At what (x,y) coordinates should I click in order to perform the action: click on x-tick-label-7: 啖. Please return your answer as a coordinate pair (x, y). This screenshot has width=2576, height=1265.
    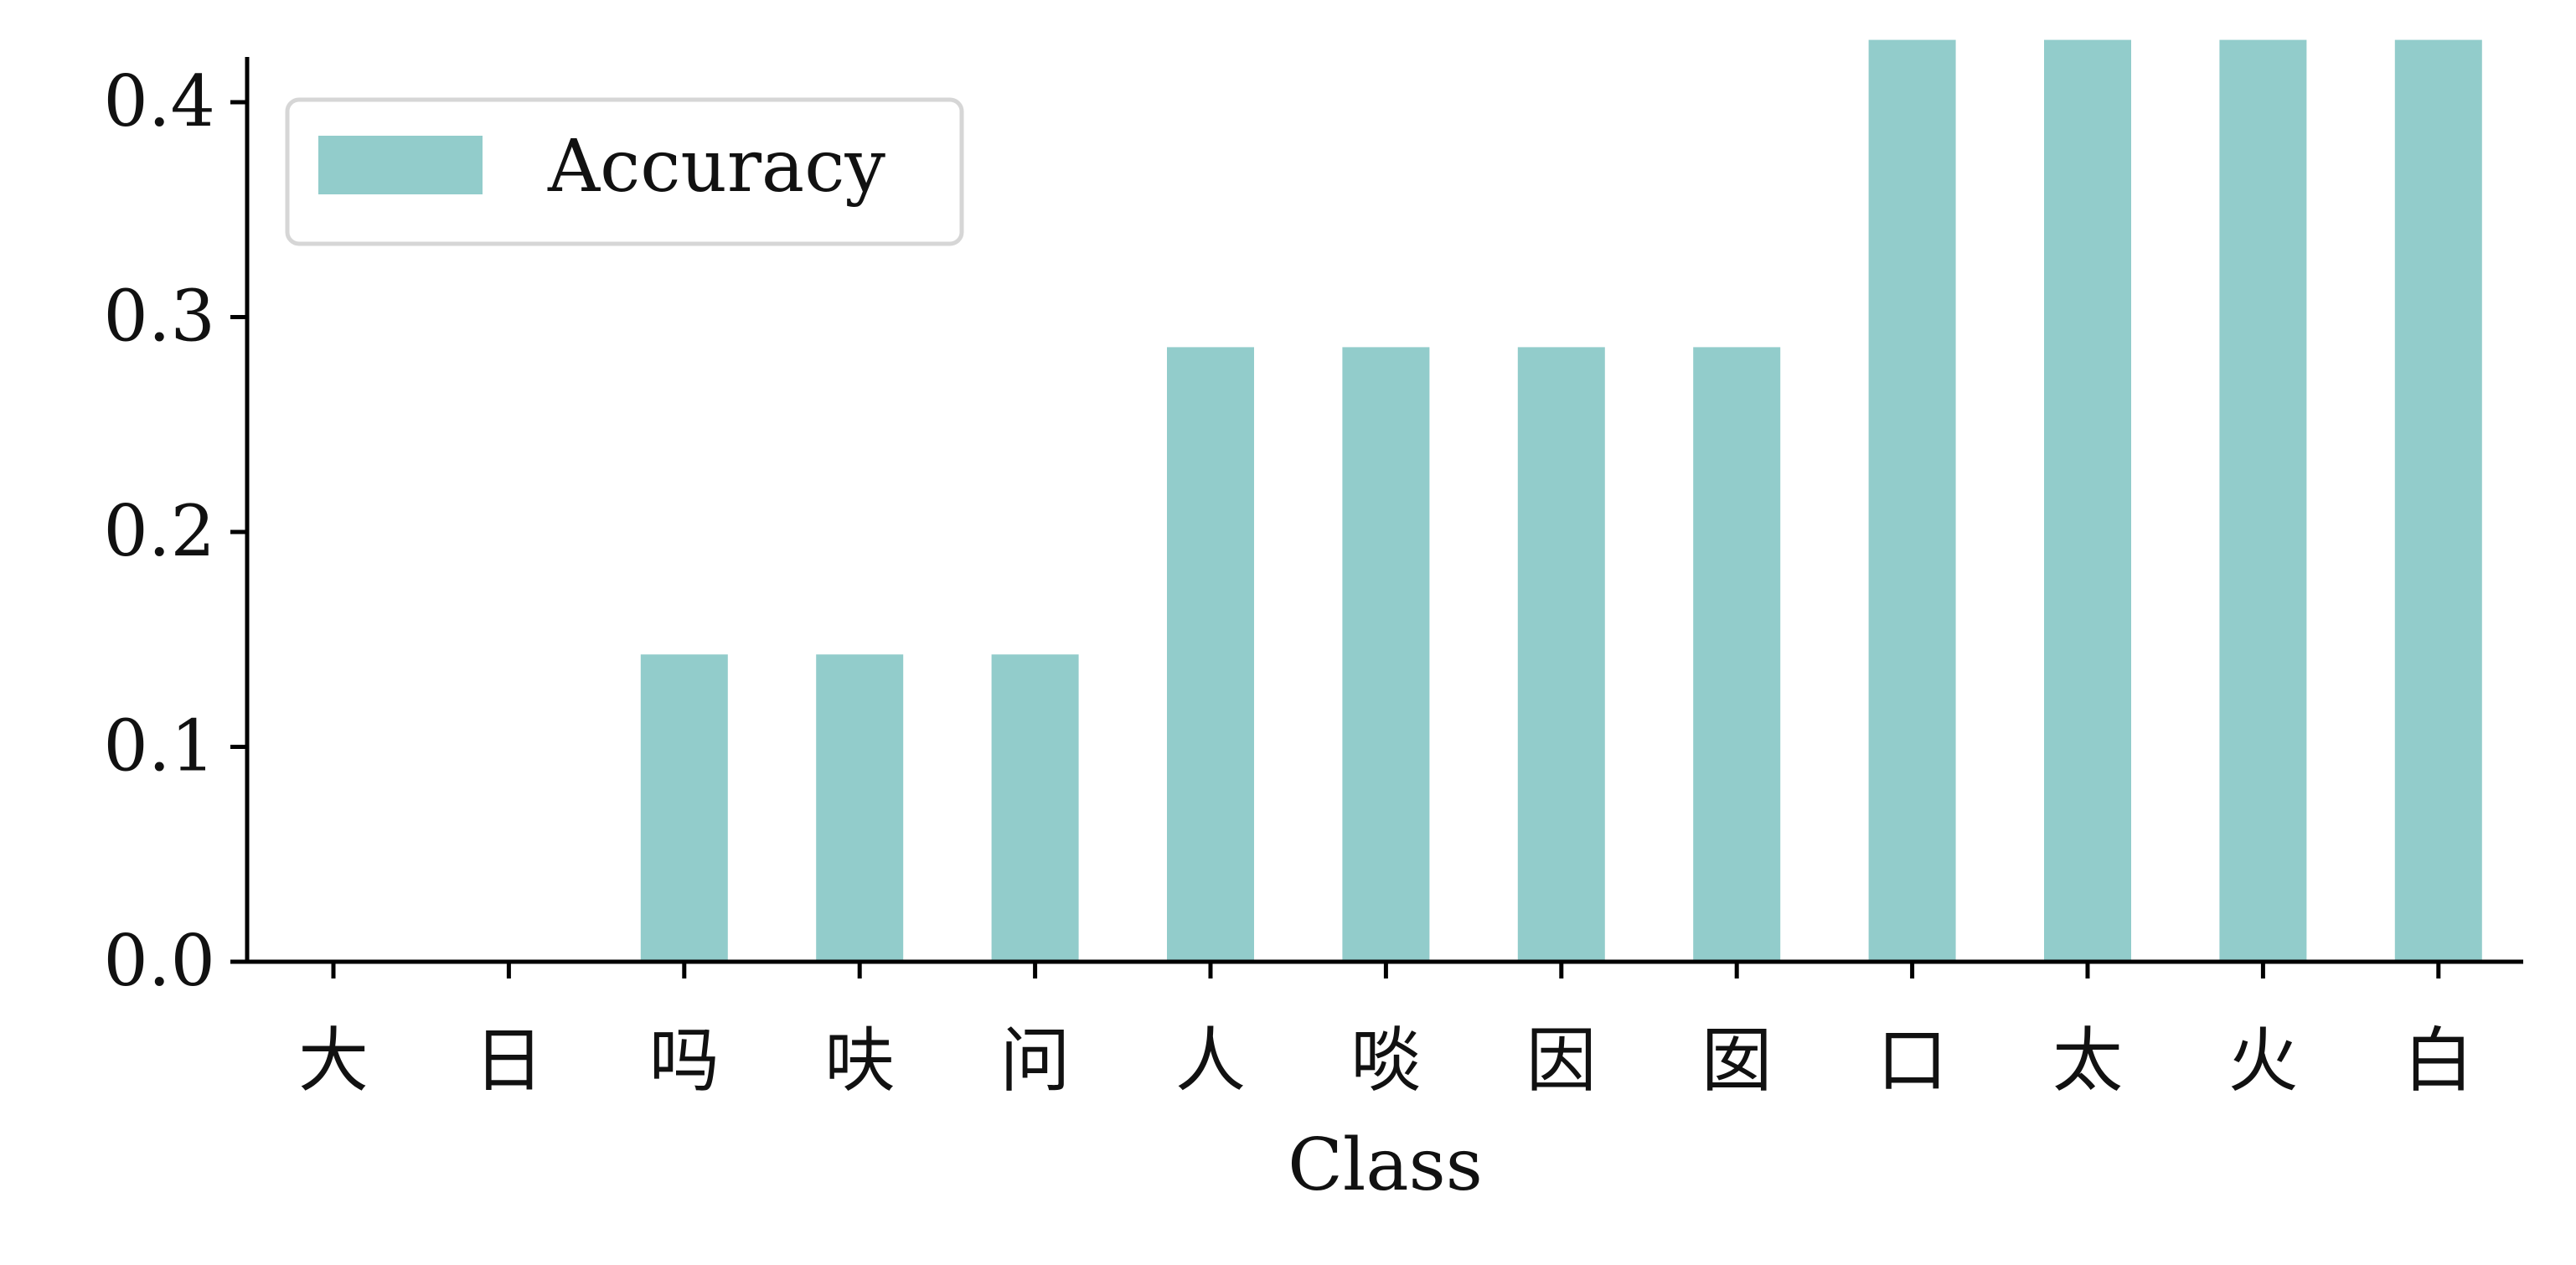
    Looking at the image, I should click on (1385, 1061).